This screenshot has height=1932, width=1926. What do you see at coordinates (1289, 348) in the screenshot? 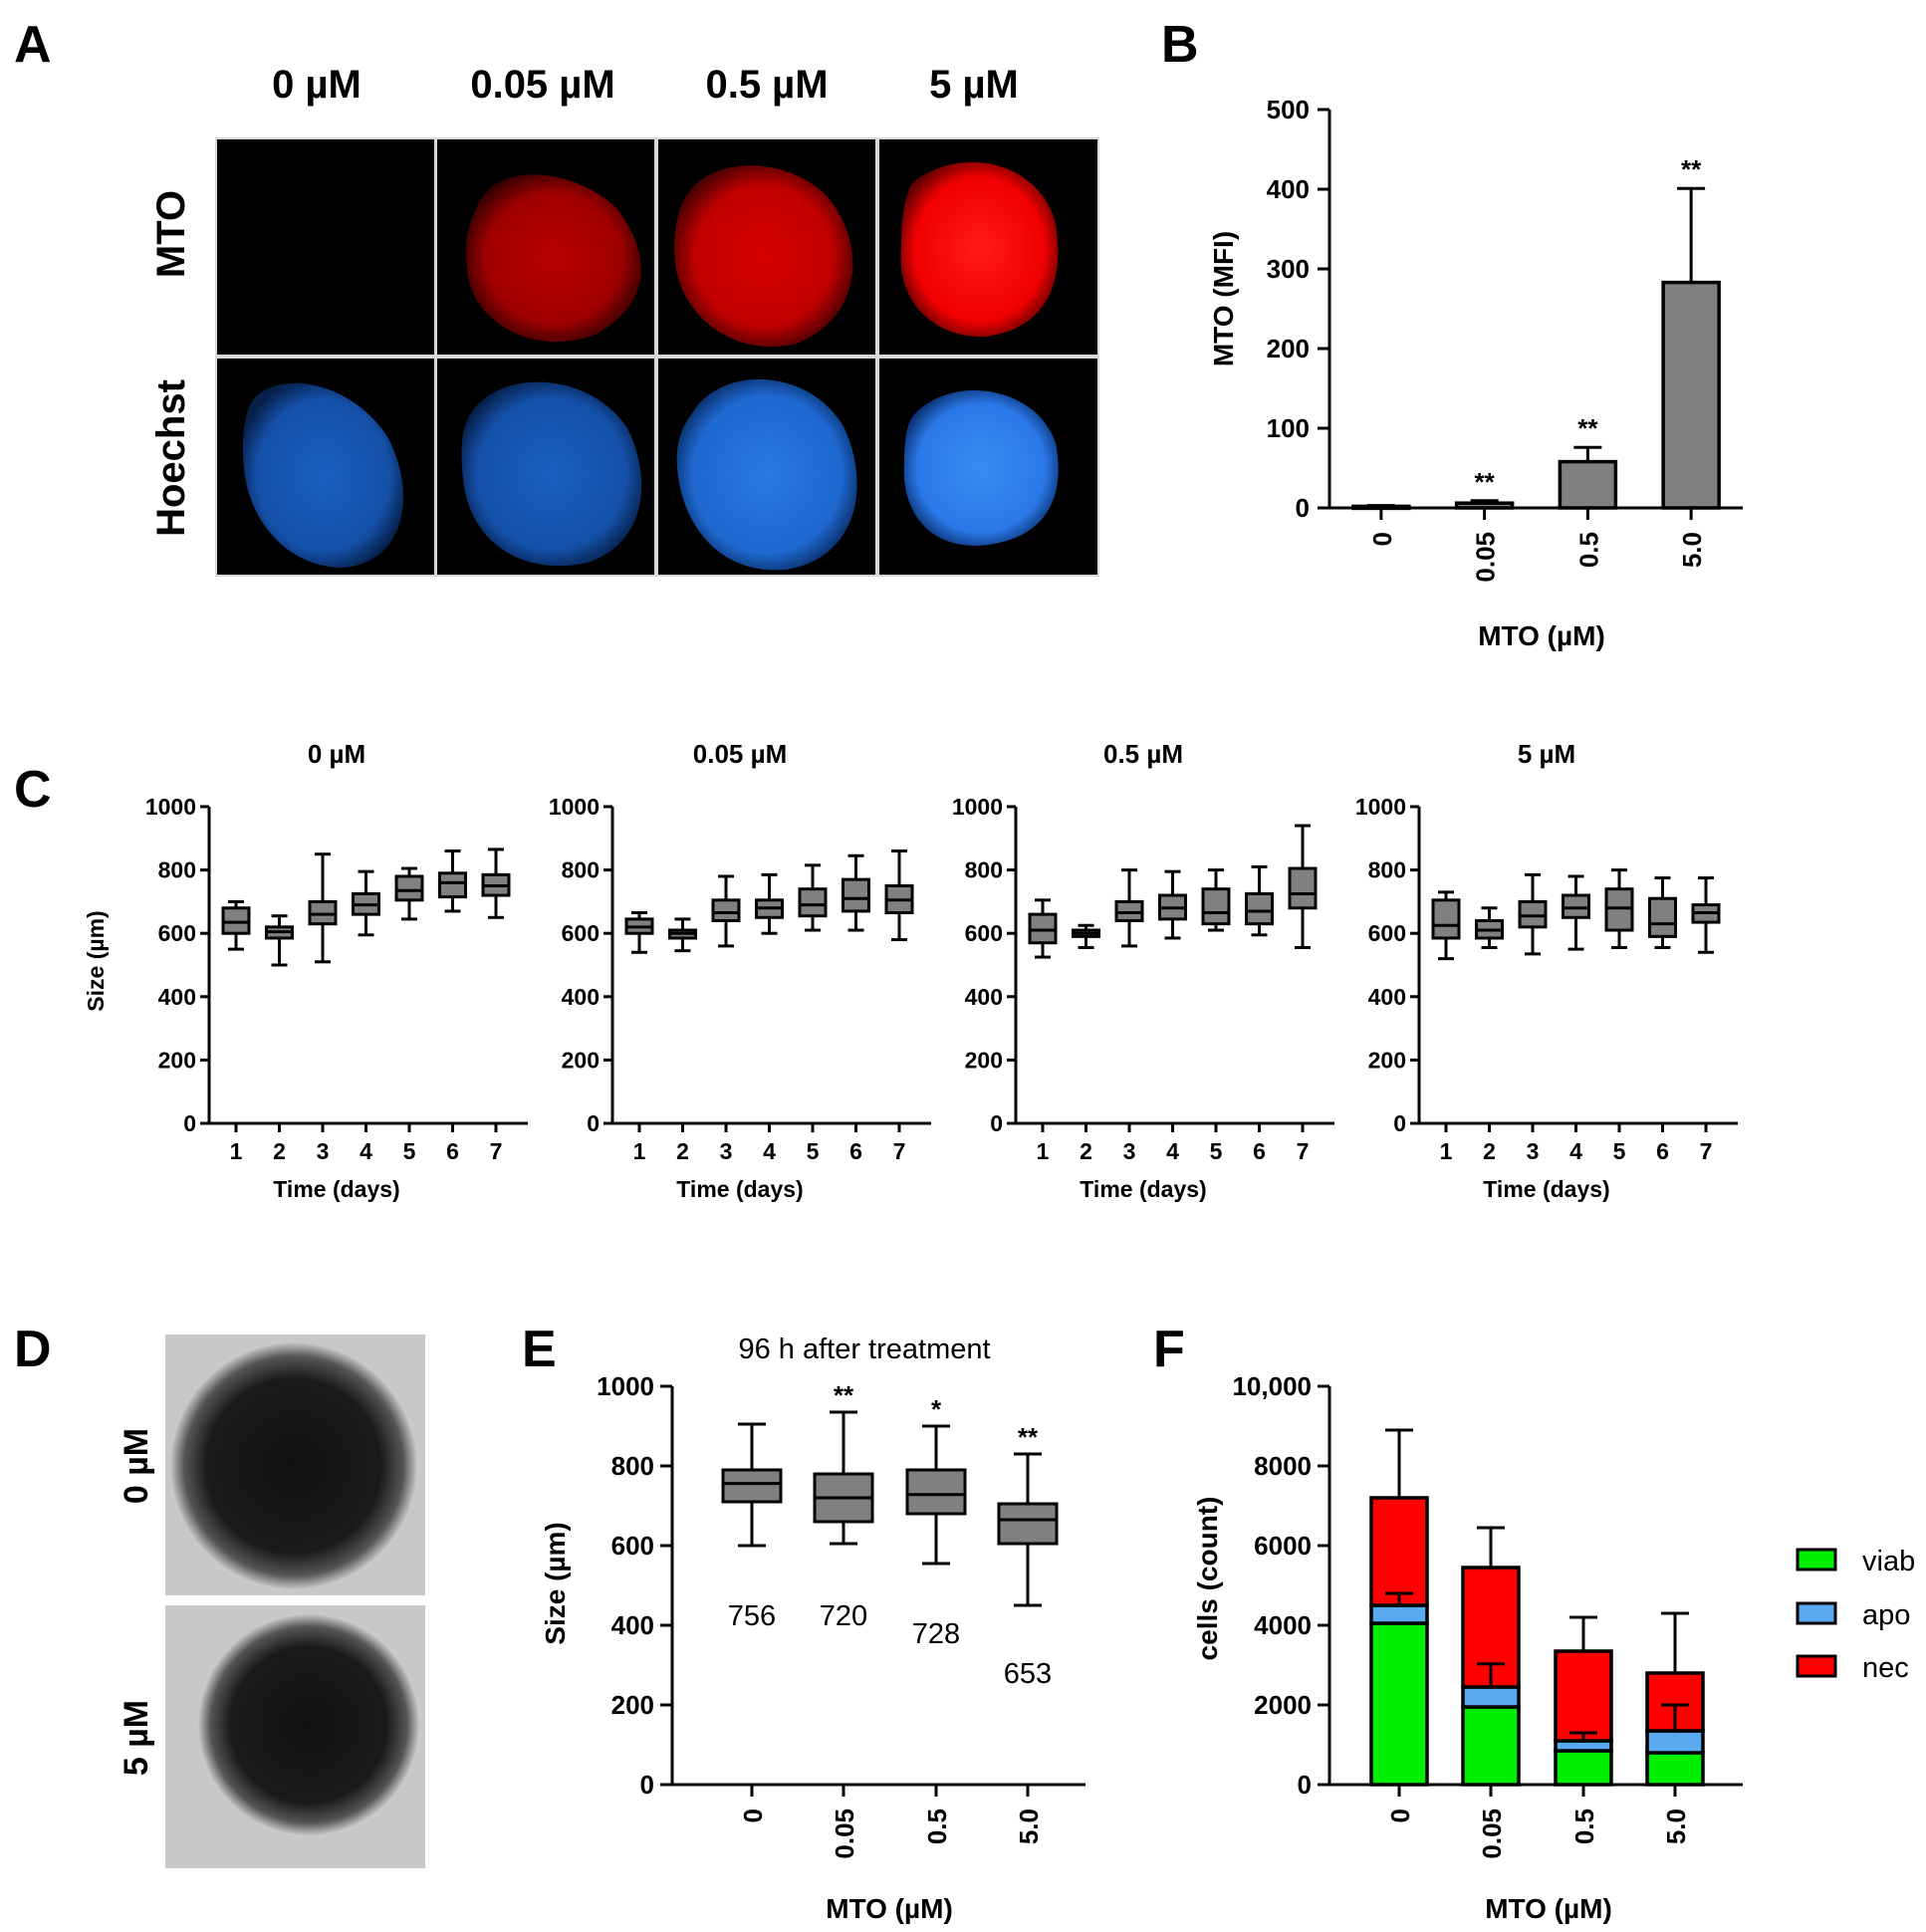
I see `b-ytick-label: 200` at bounding box center [1289, 348].